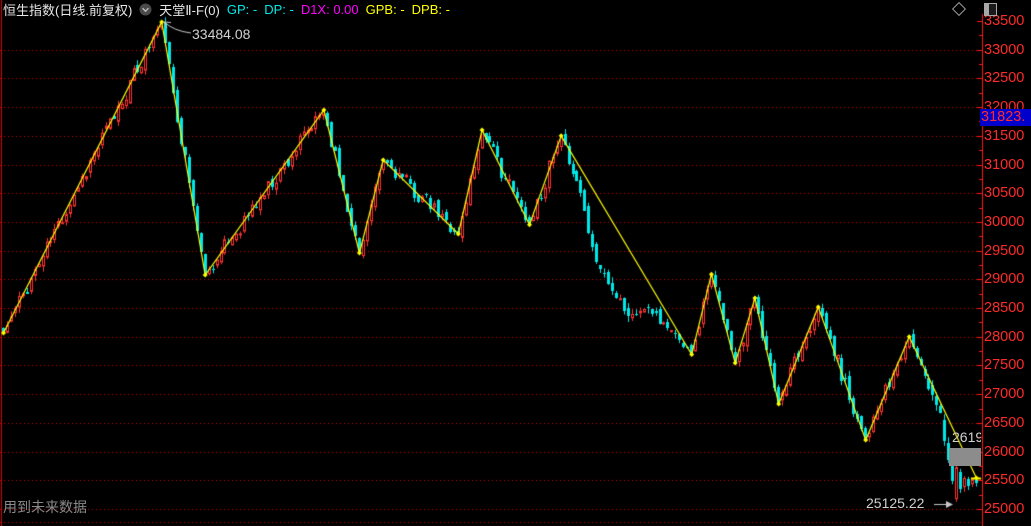 The image size is (1031, 526). What do you see at coordinates (385, 9) in the screenshot?
I see `indicator-value: GPB: -` at bounding box center [385, 9].